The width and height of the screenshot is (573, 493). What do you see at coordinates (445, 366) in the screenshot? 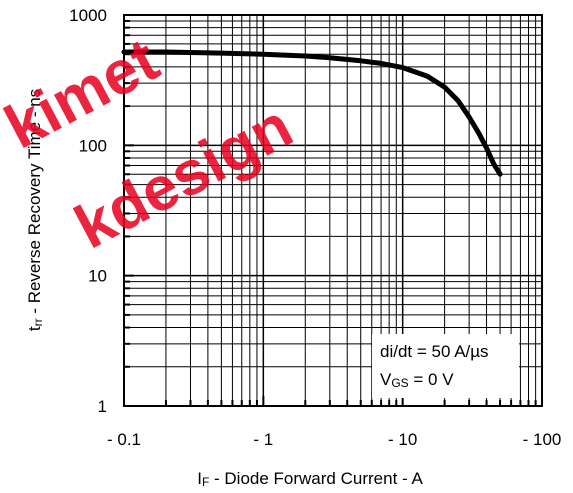
I see `annotation-box` at bounding box center [445, 366].